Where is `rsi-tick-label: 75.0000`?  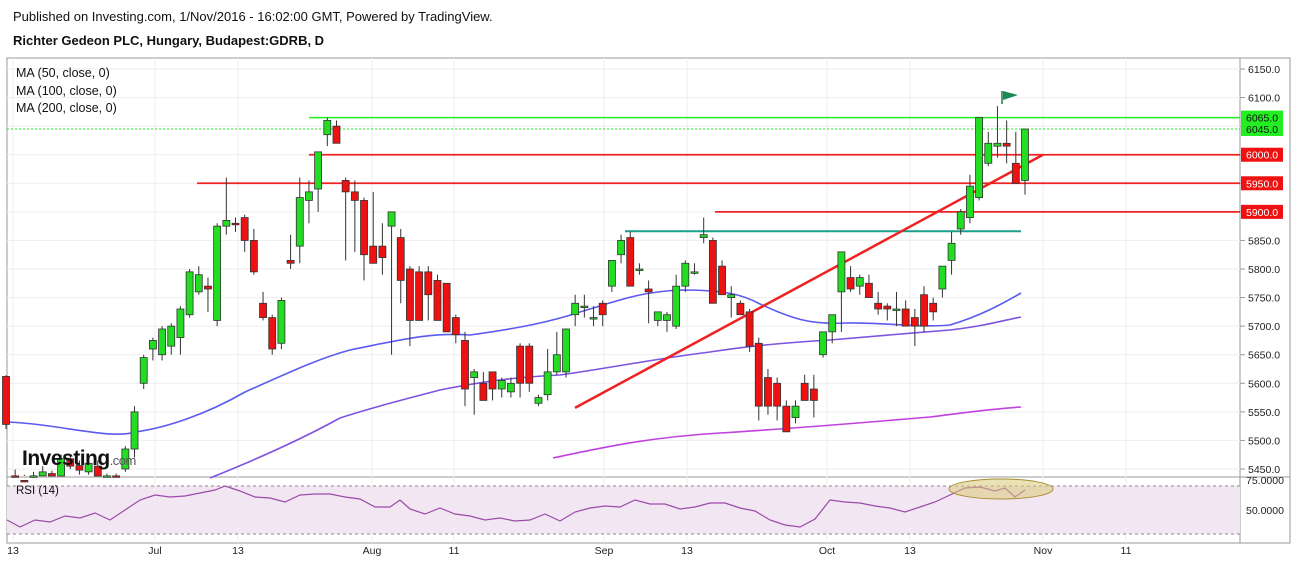
rsi-tick-label: 75.0000 is located at coordinates (1265, 481).